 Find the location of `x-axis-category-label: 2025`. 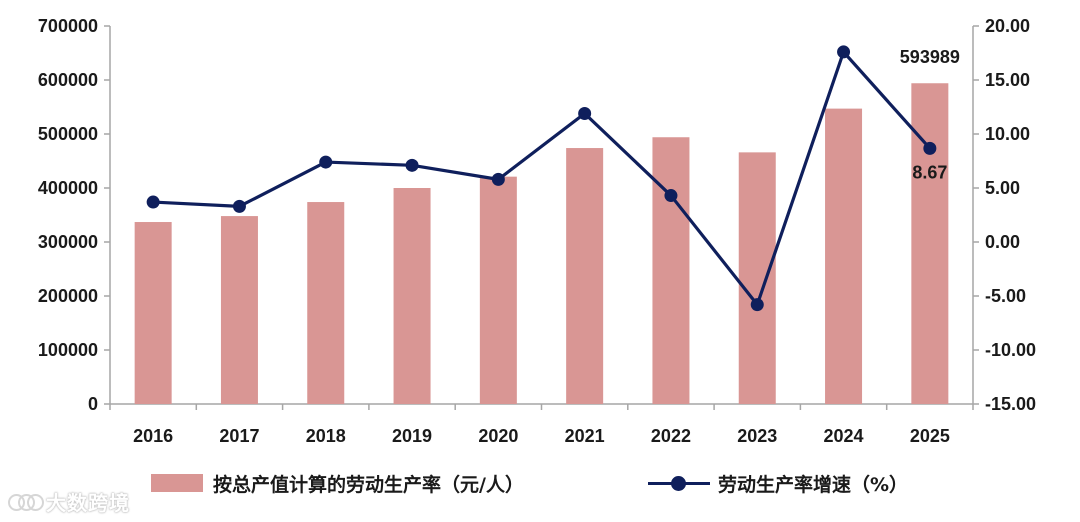

x-axis-category-label: 2025 is located at coordinates (930, 436).